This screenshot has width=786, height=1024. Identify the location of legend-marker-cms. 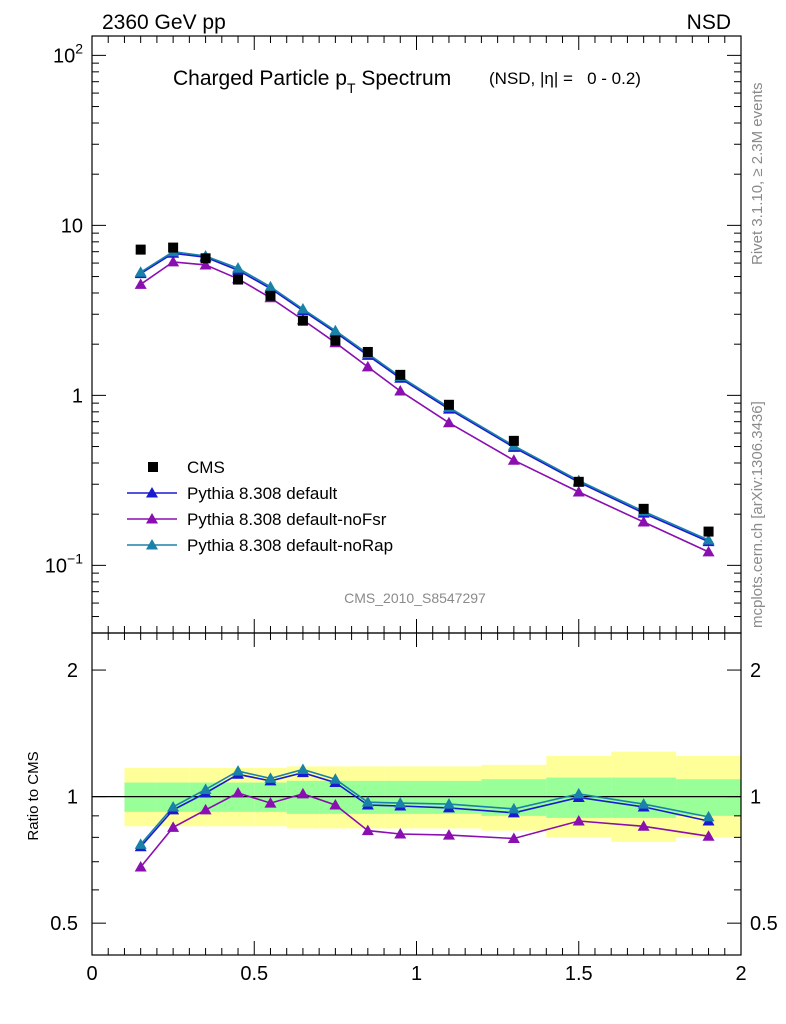
(153, 467).